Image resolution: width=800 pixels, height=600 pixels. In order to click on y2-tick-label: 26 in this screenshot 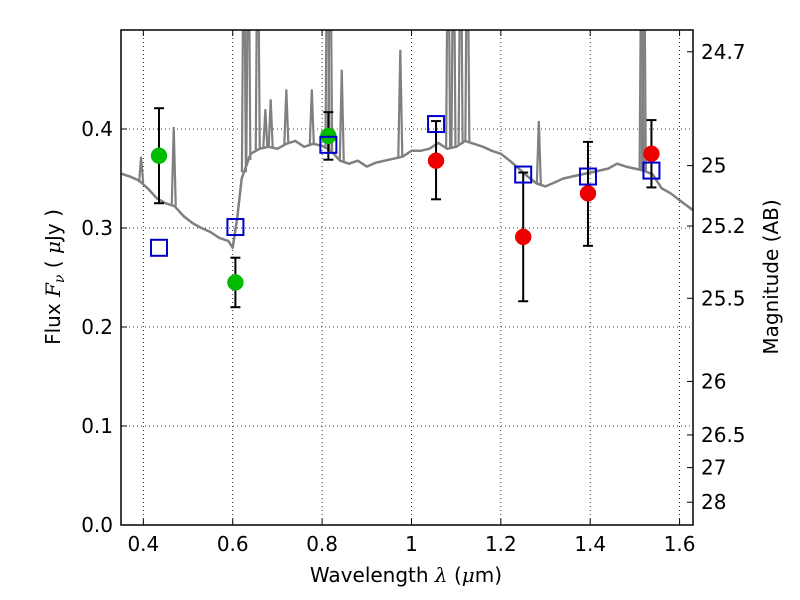, I will do `click(713, 381)`.